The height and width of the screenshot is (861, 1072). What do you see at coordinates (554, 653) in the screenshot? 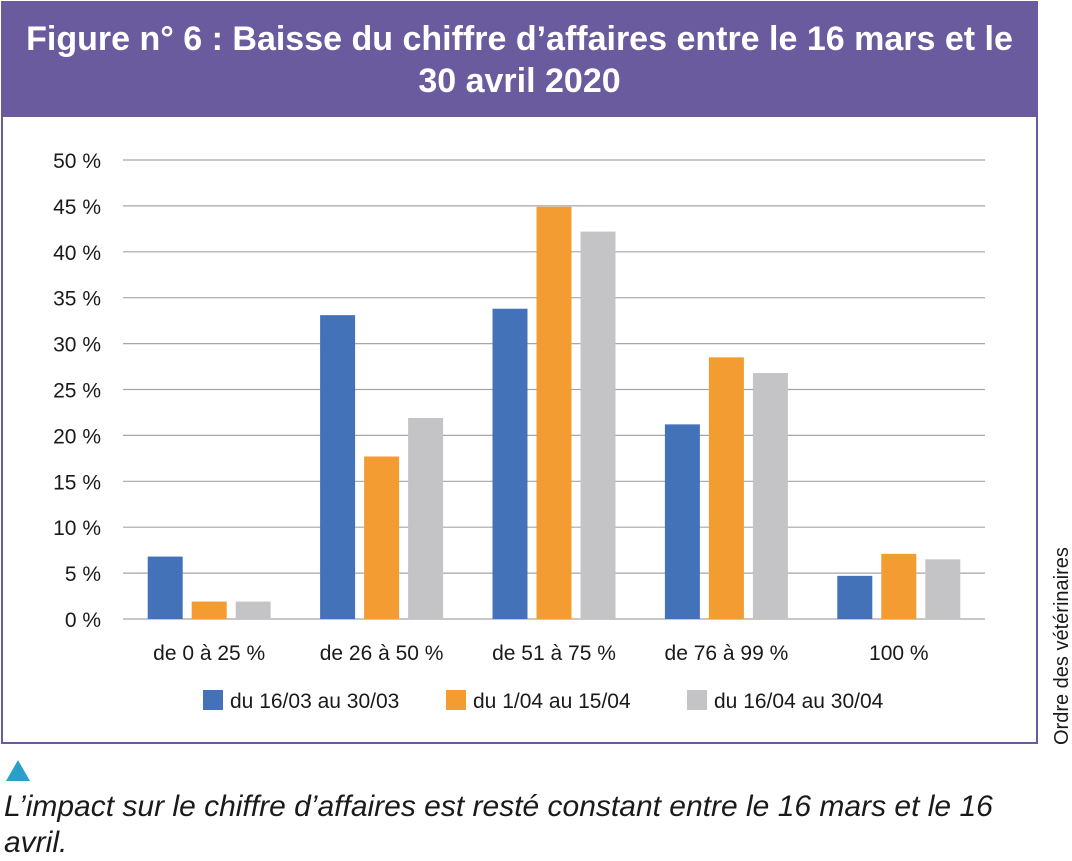
I see `x-tick-label: de 51 à 75 %` at bounding box center [554, 653].